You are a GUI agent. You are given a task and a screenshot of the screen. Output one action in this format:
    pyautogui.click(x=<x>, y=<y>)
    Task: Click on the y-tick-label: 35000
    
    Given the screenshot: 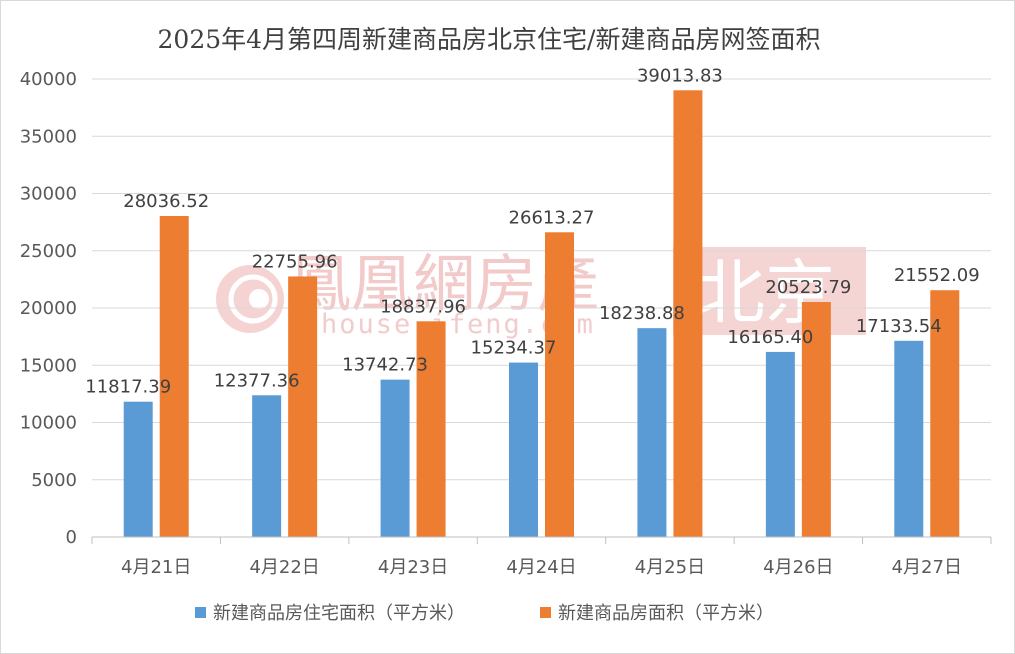 What is the action you would take?
    pyautogui.click(x=48, y=136)
    